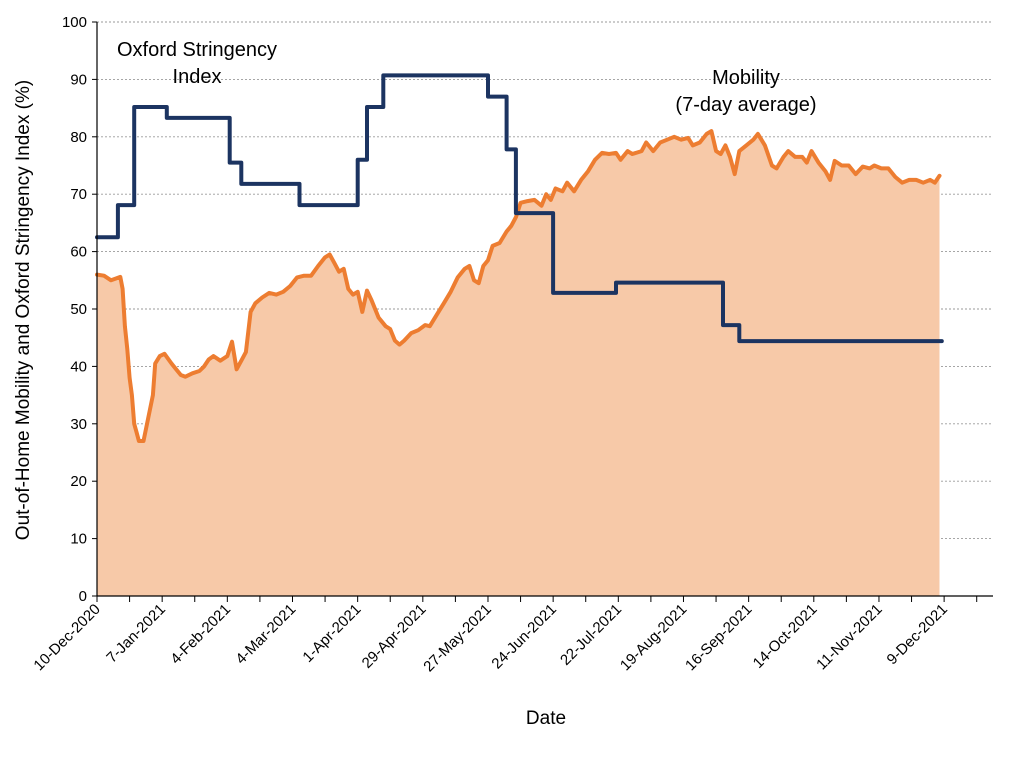 The height and width of the screenshot is (765, 1024). I want to click on mobility-annotation-line1: Mobility, so click(746, 78).